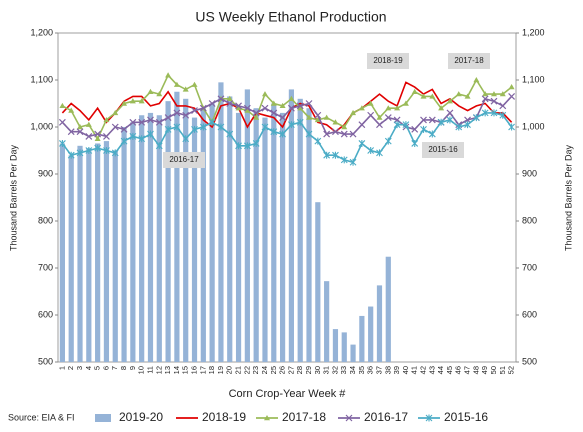  Describe the element at coordinates (167, 370) in the screenshot. I see `x-tick-label: 13` at that location.